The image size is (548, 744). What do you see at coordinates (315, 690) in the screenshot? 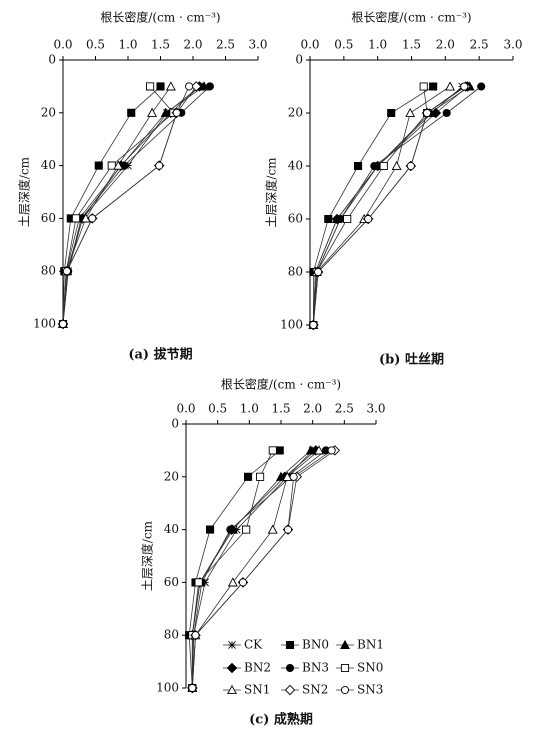
I see `legend-label: SN2` at bounding box center [315, 690].